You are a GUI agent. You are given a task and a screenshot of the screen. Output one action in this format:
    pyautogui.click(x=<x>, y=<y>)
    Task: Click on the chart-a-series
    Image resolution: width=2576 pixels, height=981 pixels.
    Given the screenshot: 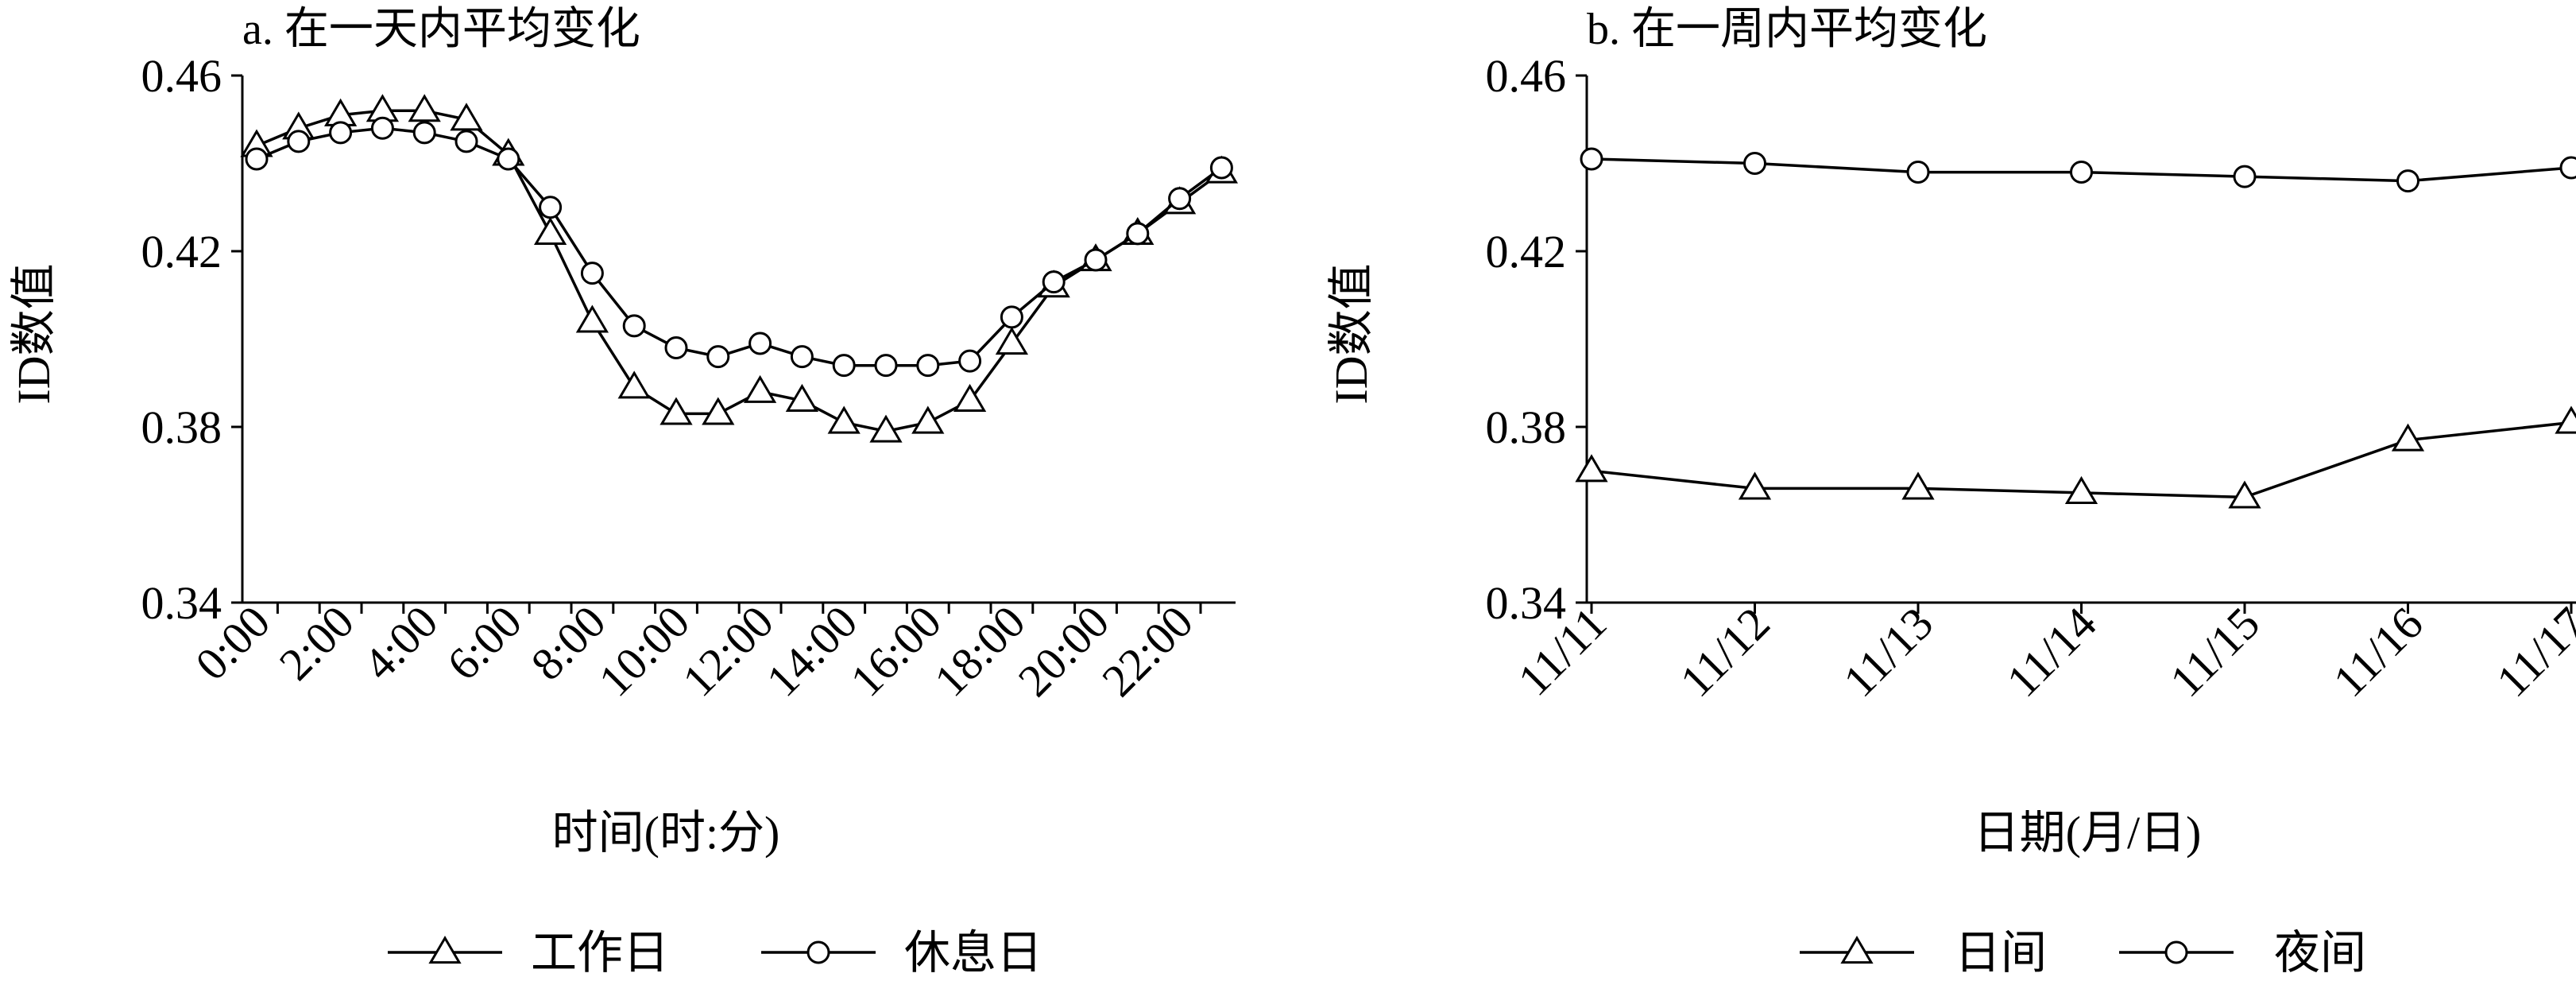 What is the action you would take?
    pyautogui.click(x=739, y=268)
    